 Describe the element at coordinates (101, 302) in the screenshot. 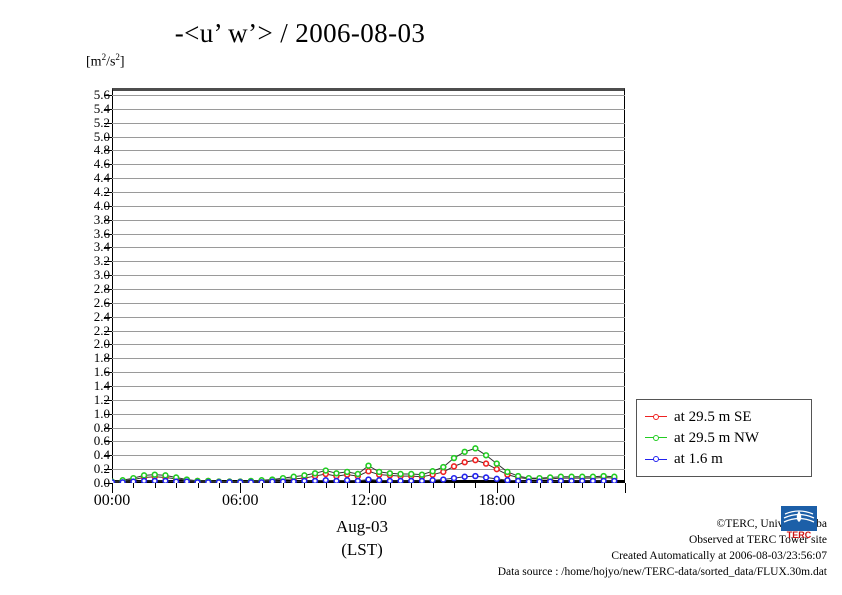

I see `y-axis-tick-label: 2.6` at that location.